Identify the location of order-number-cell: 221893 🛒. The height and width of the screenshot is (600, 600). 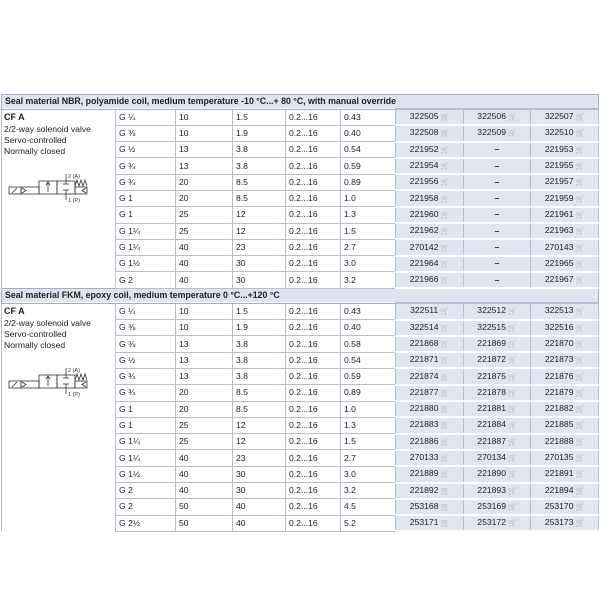
(497, 490).